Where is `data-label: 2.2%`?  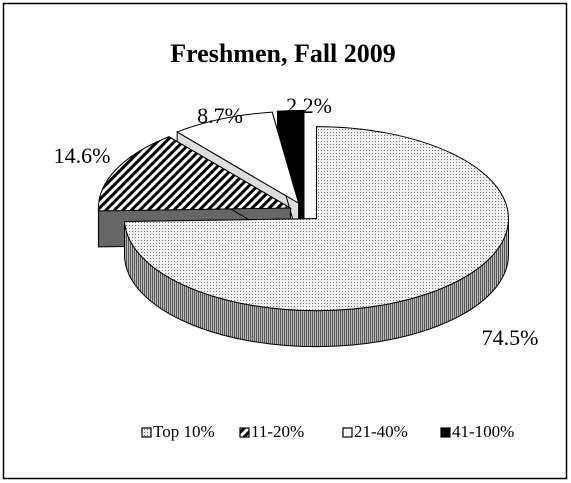
data-label: 2.2% is located at coordinates (309, 105).